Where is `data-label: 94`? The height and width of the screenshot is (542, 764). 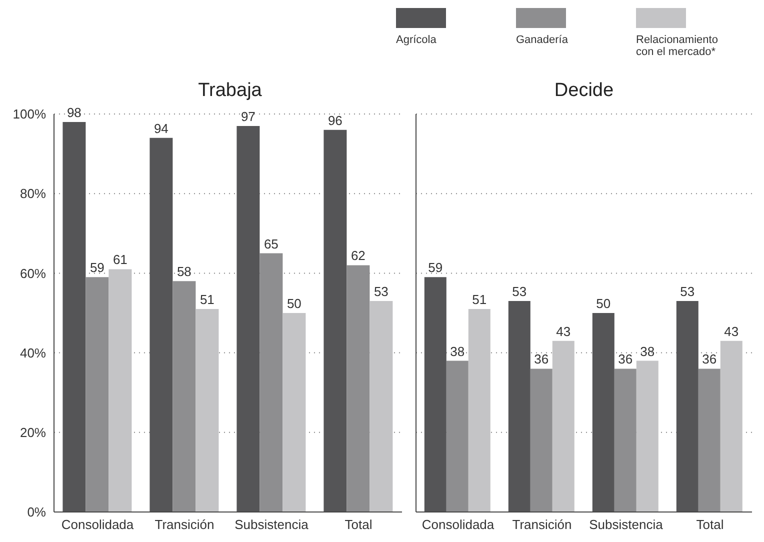
data-label: 94 is located at coordinates (161, 128).